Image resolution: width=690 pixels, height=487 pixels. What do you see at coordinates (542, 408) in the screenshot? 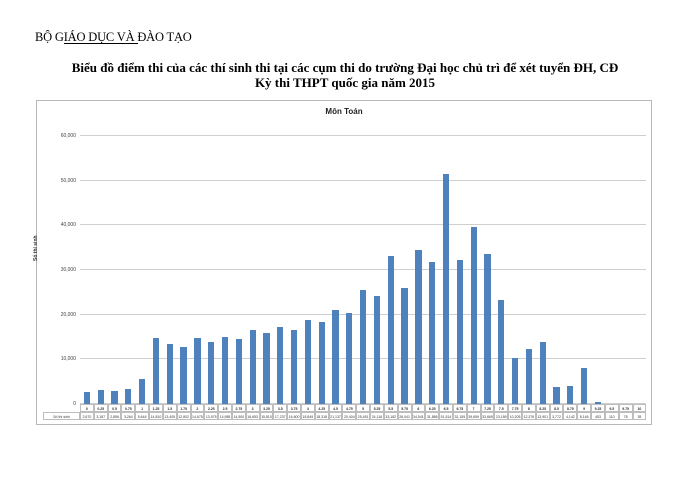
I see `table-cell-category: 8.25` at bounding box center [542, 408].